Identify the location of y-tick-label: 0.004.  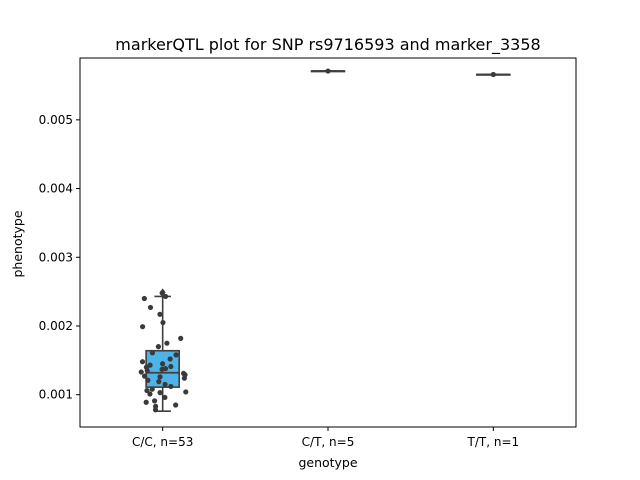
(56, 189).